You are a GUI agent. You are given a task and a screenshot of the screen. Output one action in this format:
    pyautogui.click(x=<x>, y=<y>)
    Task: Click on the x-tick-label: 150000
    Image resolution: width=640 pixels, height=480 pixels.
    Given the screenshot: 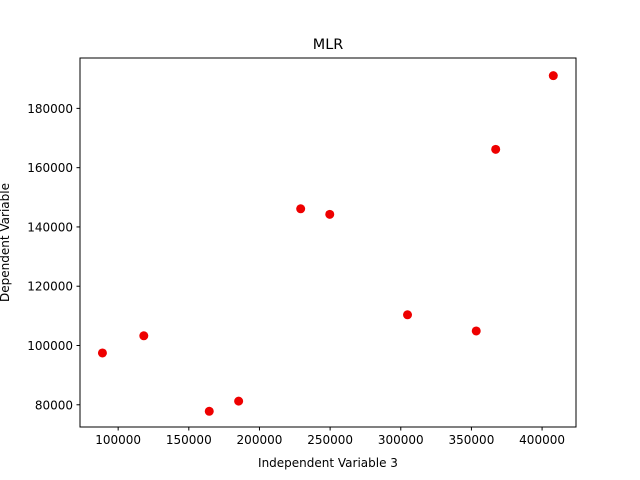 What is the action you would take?
    pyautogui.click(x=189, y=440)
    